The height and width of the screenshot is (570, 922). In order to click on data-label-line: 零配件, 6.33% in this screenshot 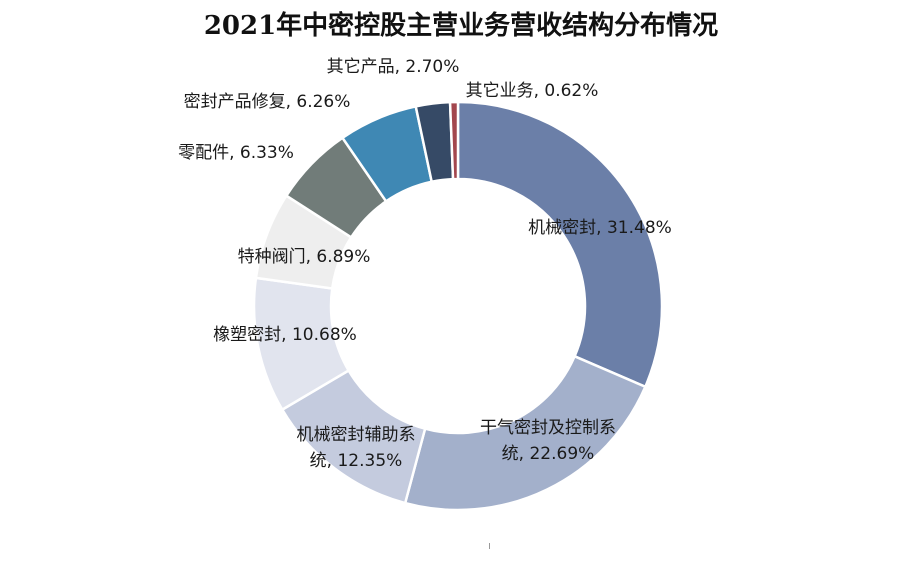, I will do `click(236, 153)`.